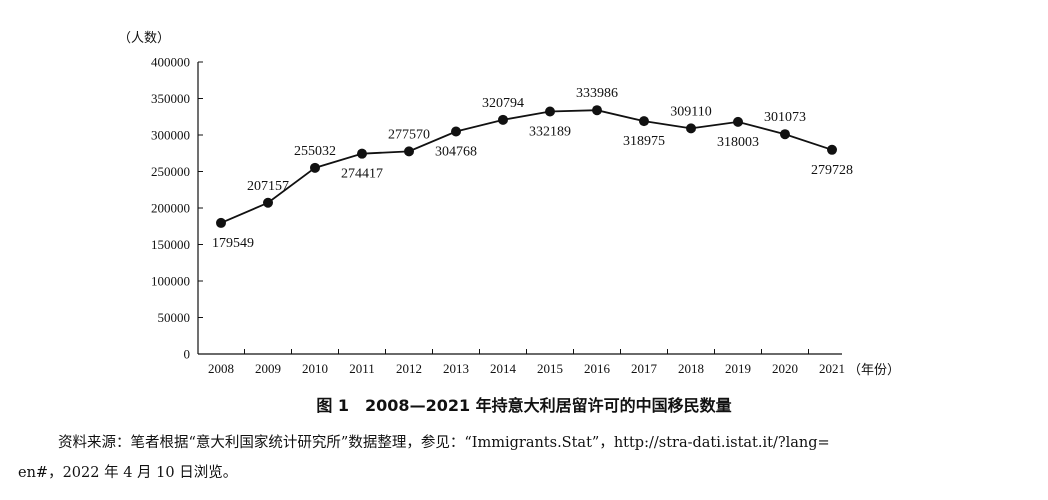  What do you see at coordinates (144, 38) in the screenshot?
I see `y-axis-unit-label: （人数）` at bounding box center [144, 38].